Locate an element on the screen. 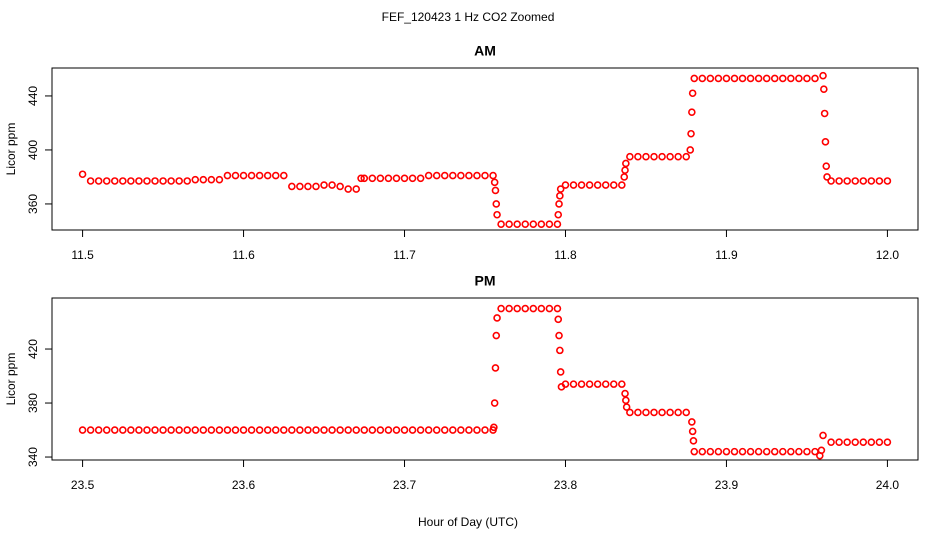  y-tick-label: 400 is located at coordinates (33, 150).